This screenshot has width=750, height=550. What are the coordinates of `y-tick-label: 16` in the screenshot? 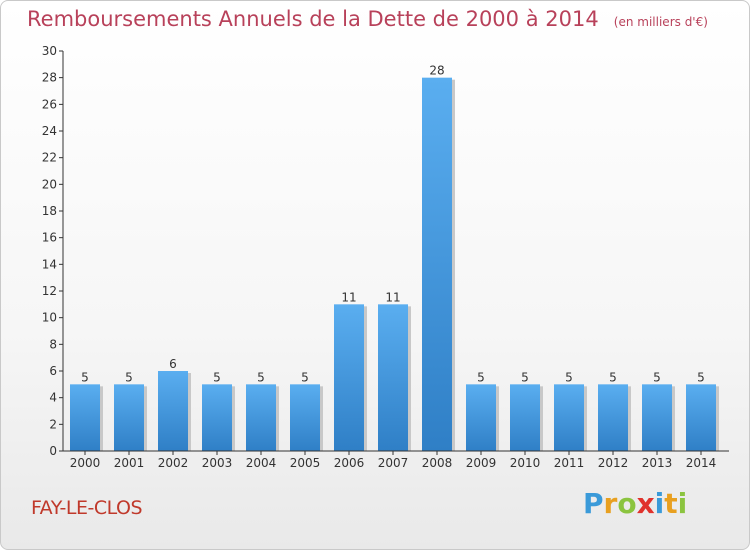 It's located at (49, 238).